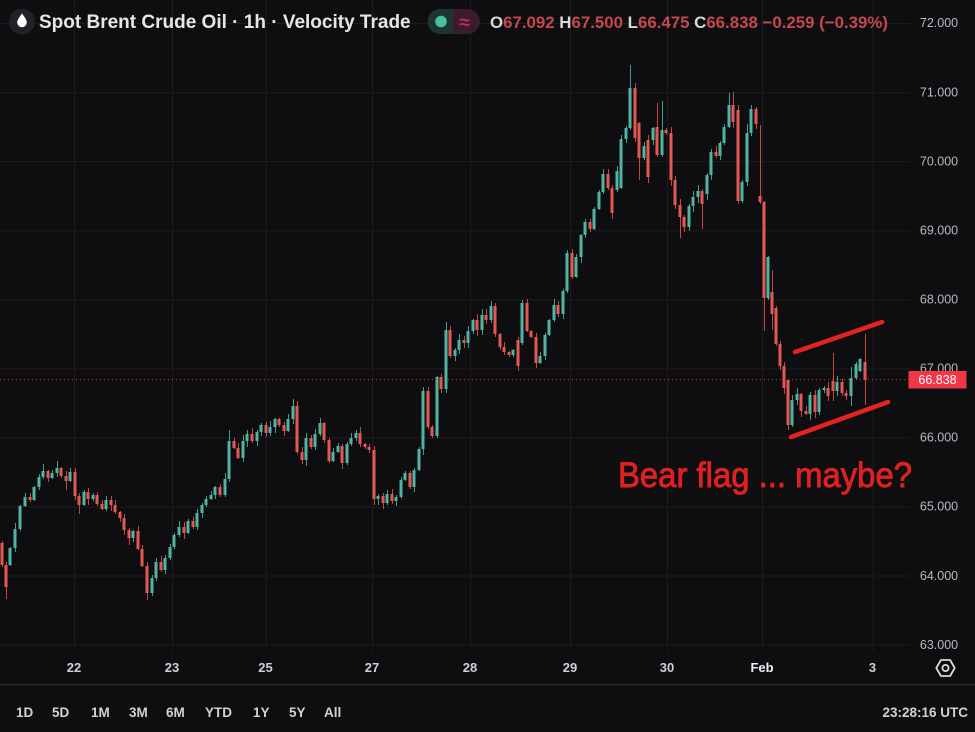  I want to click on svg-text: 63.000, so click(939, 645).